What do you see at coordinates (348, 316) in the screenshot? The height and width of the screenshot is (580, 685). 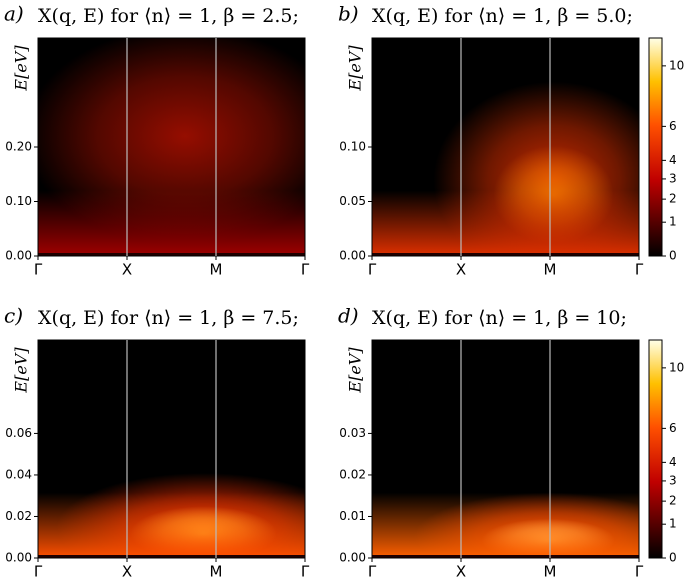 I see `panel-label: d)` at bounding box center [348, 316].